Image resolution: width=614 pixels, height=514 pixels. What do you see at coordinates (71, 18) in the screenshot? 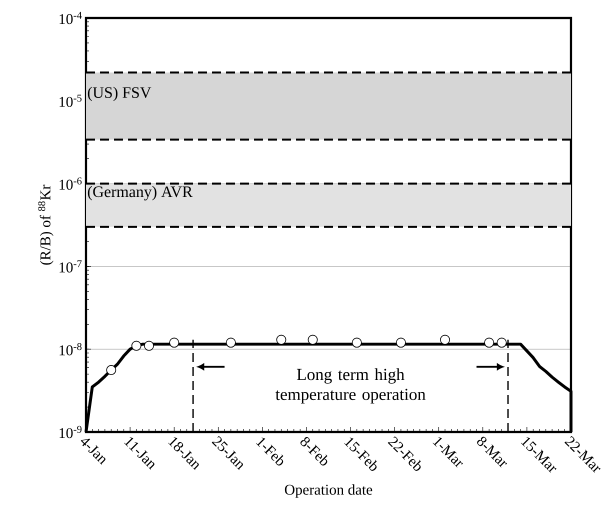
I see `y-tick-label: 10$^{-4}$` at bounding box center [71, 18].